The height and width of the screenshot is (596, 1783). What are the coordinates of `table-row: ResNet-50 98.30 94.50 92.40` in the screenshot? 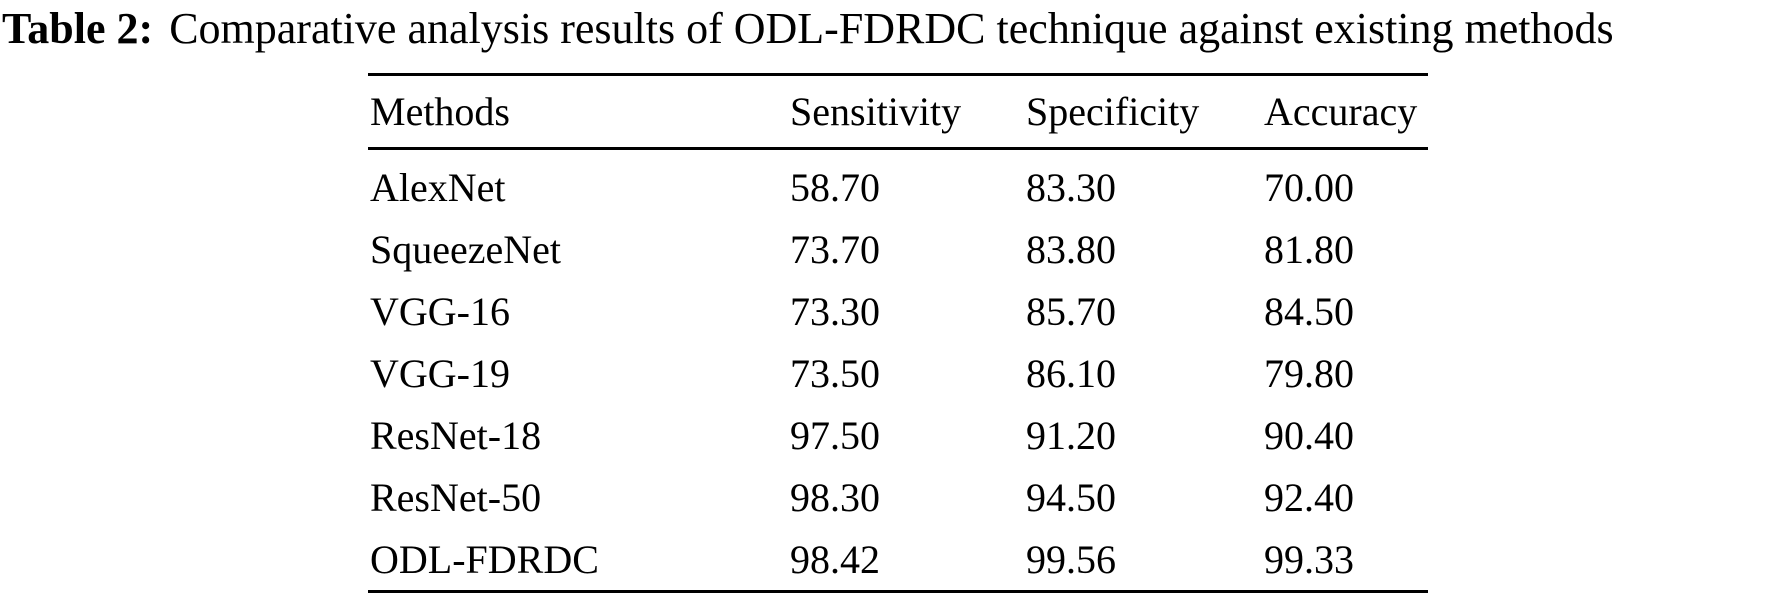 It's located at (898, 497).